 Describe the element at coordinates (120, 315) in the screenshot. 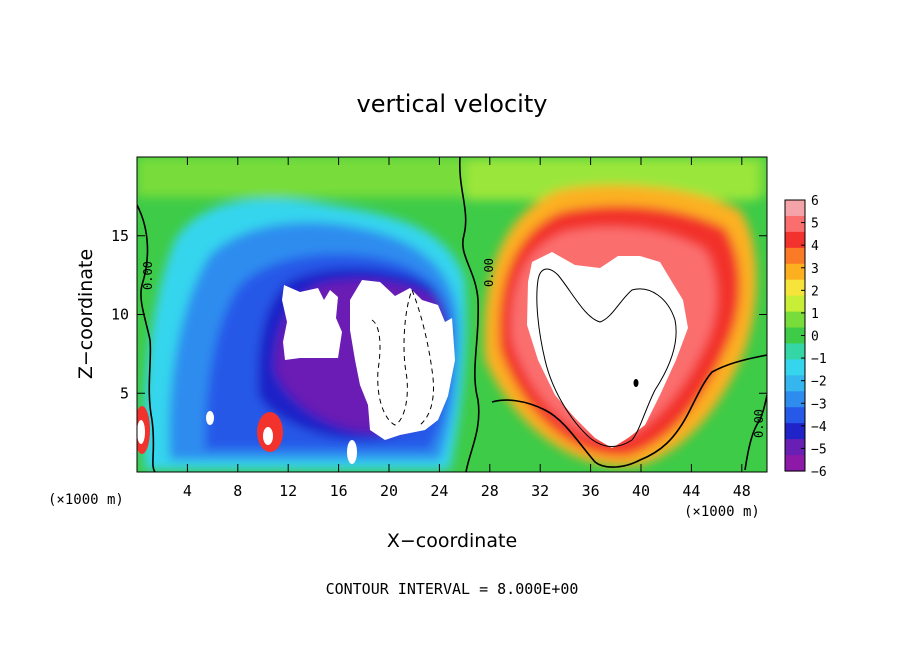

I see `y-tick-label: 10` at that location.